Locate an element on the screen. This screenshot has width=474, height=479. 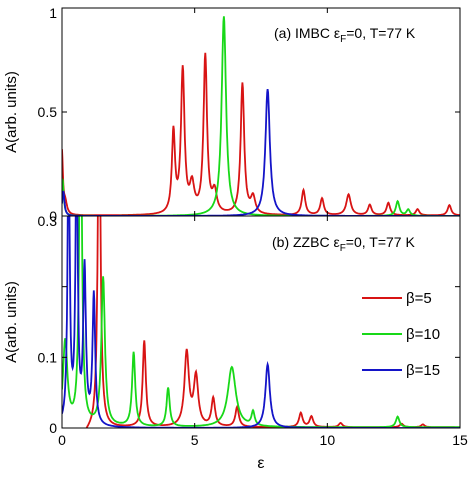
x-tick-label: 10 is located at coordinates (328, 440).